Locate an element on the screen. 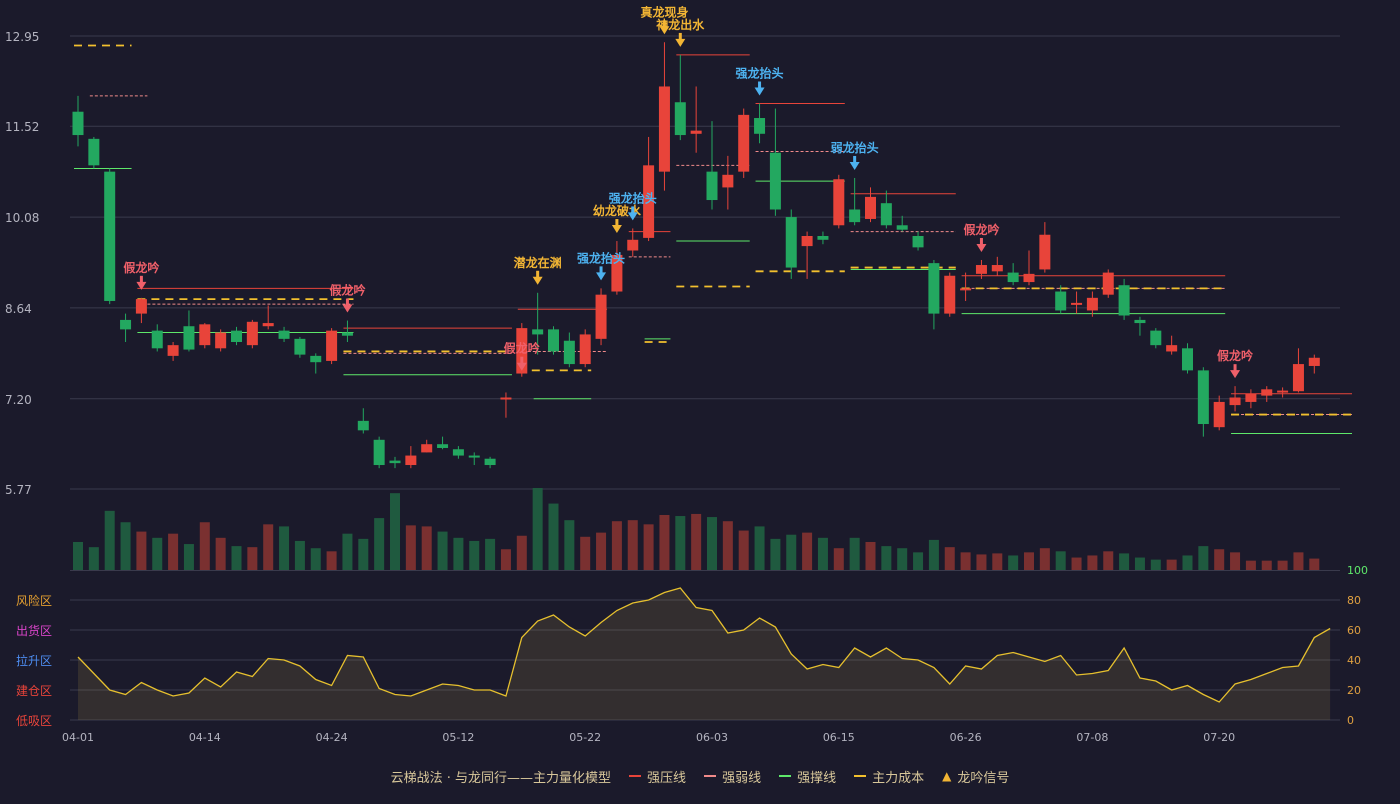 The width and height of the screenshot is (1400, 804). legend-item-support: 强撑线 is located at coordinates (807, 776).